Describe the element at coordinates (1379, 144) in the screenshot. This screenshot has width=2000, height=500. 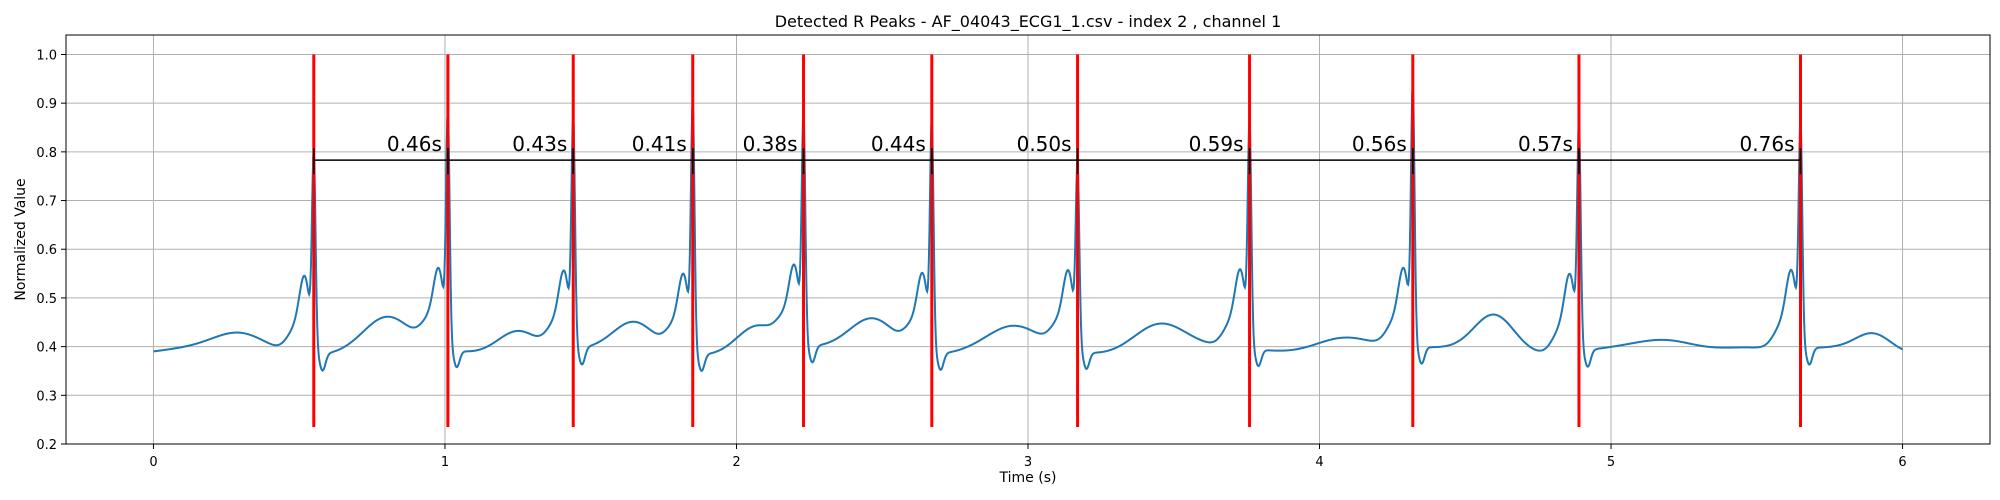
I see `rr-interval-label: 0.56s` at that location.